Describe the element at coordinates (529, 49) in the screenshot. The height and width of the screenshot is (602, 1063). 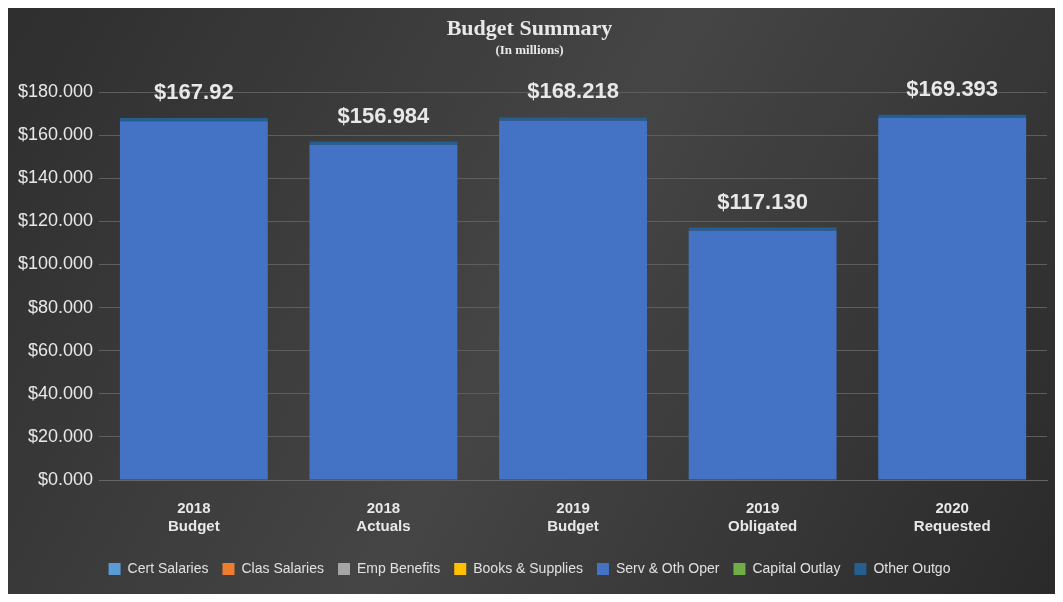
I see `chart-subtitle: (In millions)` at that location.